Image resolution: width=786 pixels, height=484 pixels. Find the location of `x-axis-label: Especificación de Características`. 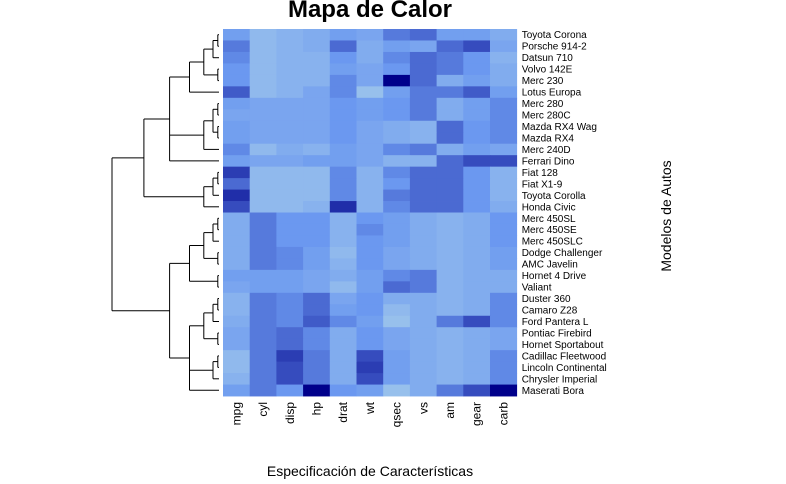

x-axis-label: Especificación de Características is located at coordinates (370, 471).